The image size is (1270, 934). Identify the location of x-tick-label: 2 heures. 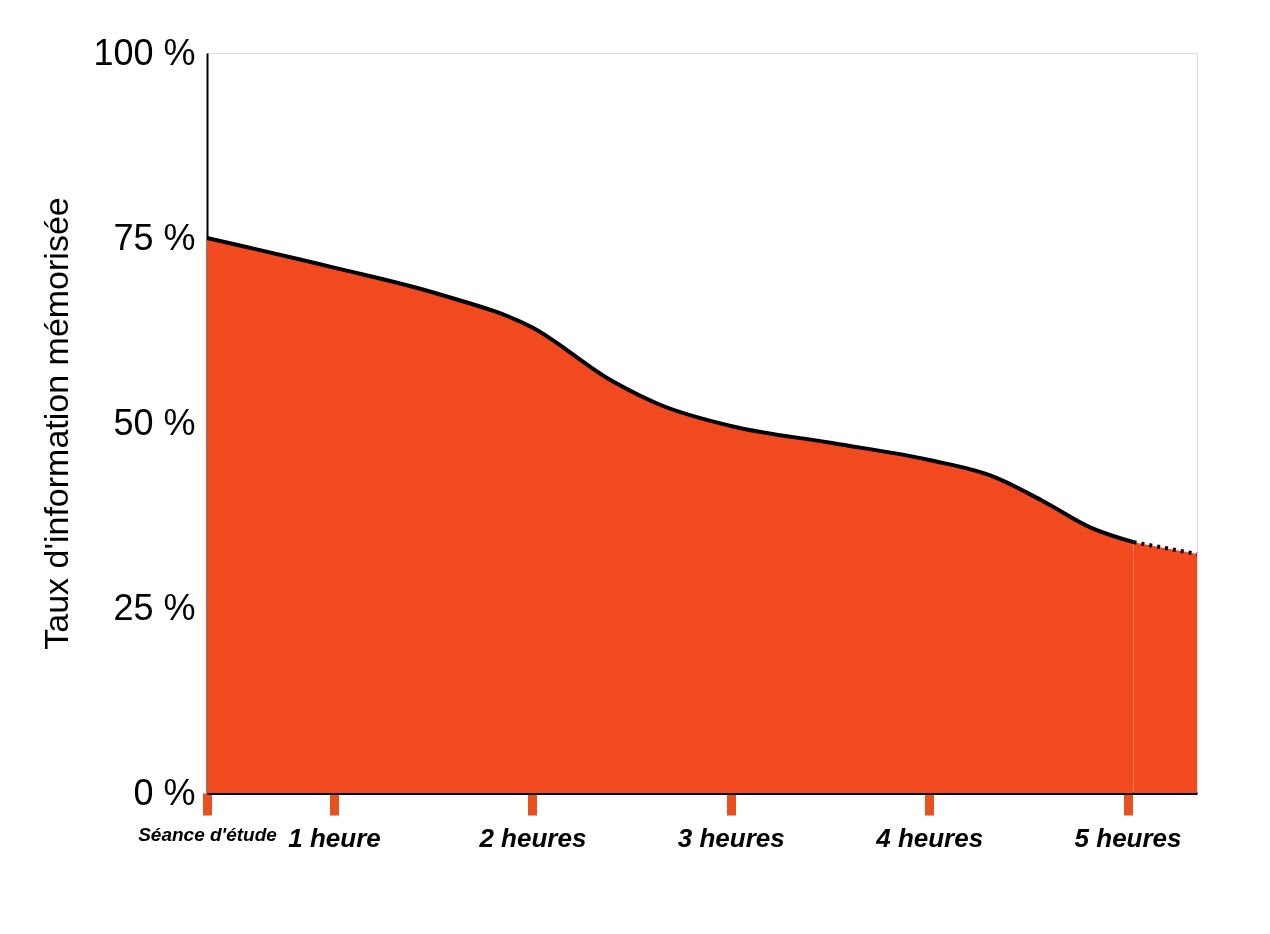
(532, 837).